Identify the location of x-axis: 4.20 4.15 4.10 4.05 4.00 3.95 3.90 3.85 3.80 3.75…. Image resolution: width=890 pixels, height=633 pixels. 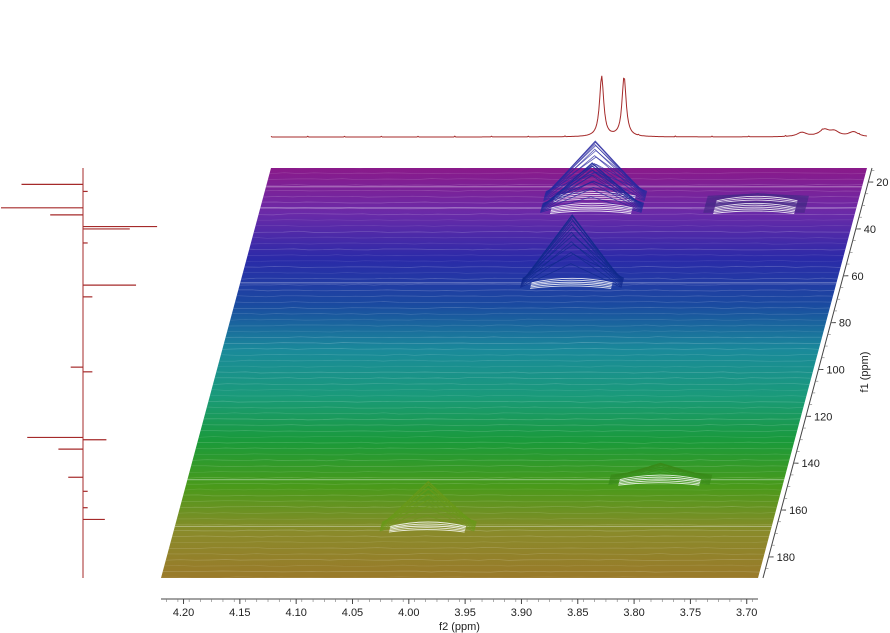
(459, 615).